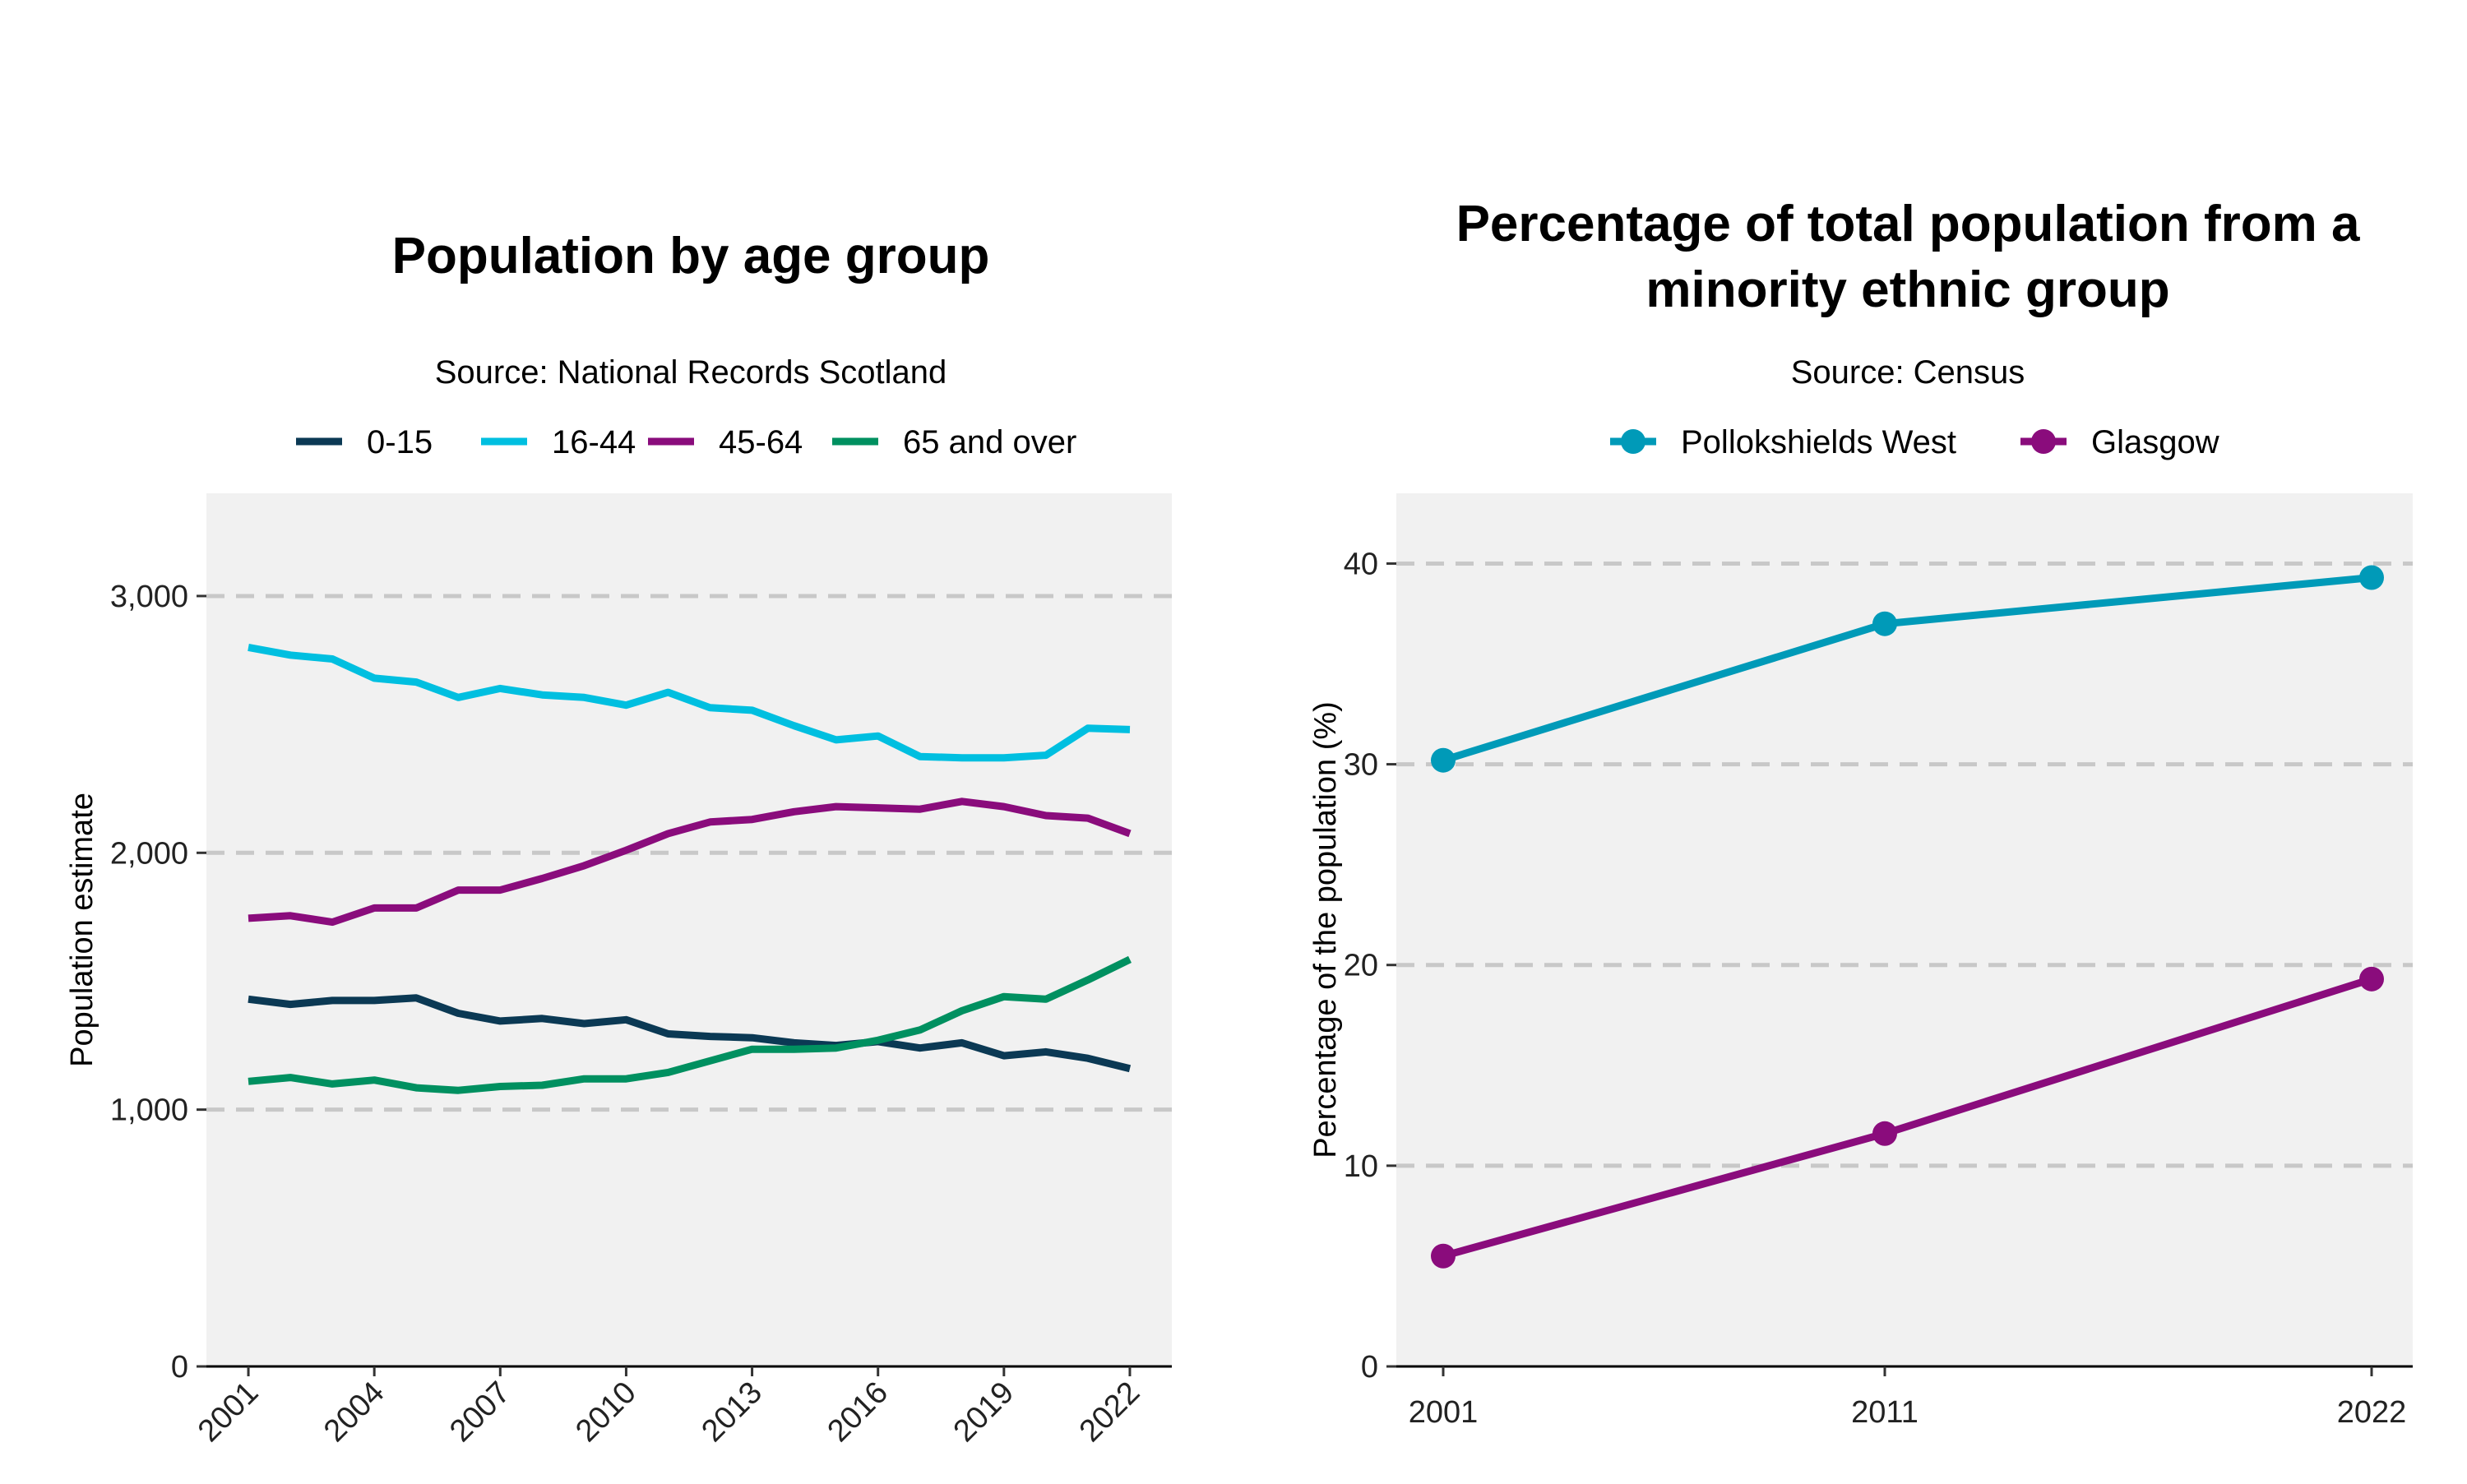 Image resolution: width=2467 pixels, height=1484 pixels. I want to click on series-line-65-and-over, so click(690, 1024).